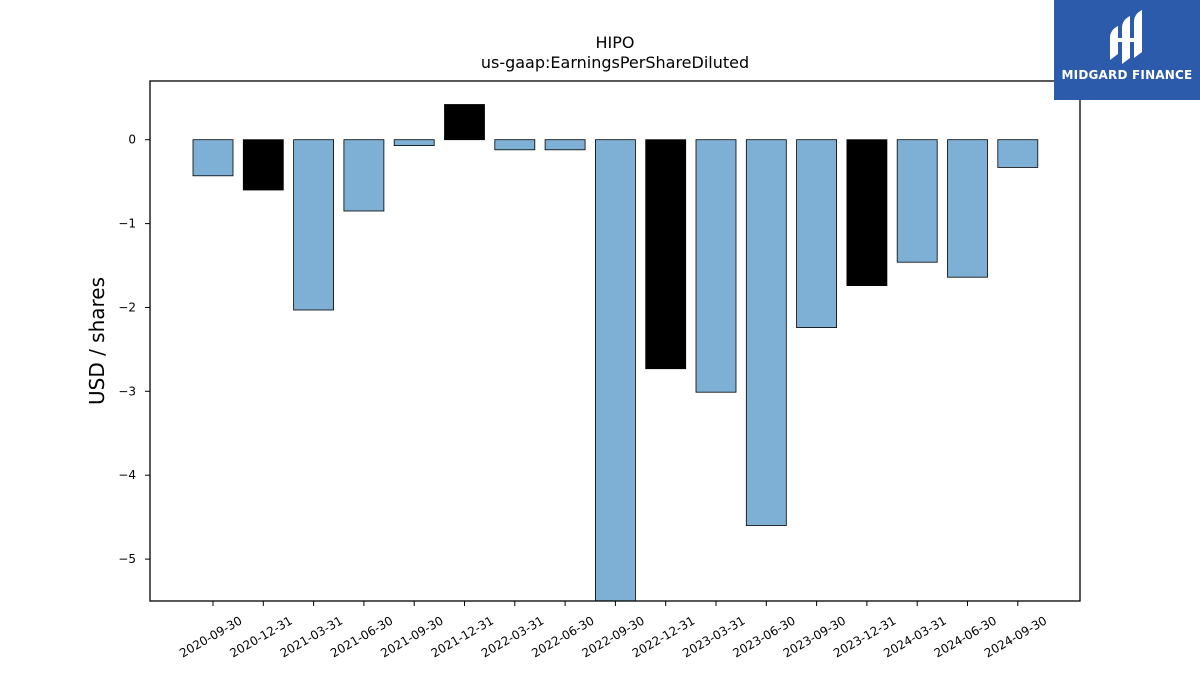  Describe the element at coordinates (127, 308) in the screenshot. I see `y-tick-label: −2` at that location.